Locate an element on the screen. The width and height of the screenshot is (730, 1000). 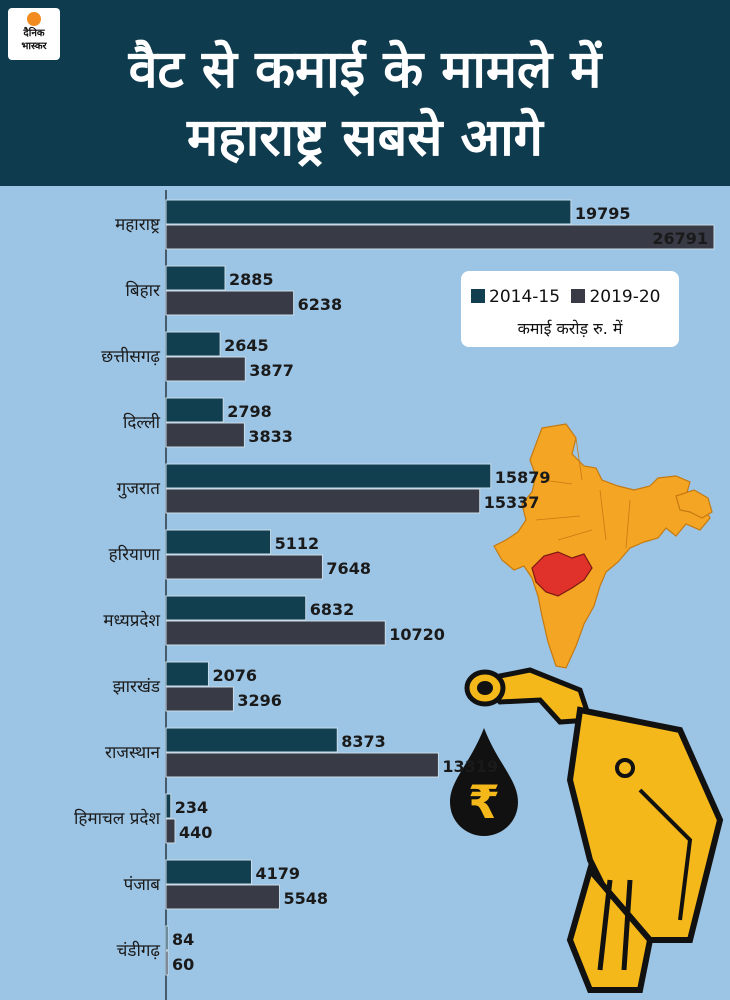
bar-value-label: 15879 is located at coordinates (523, 477).